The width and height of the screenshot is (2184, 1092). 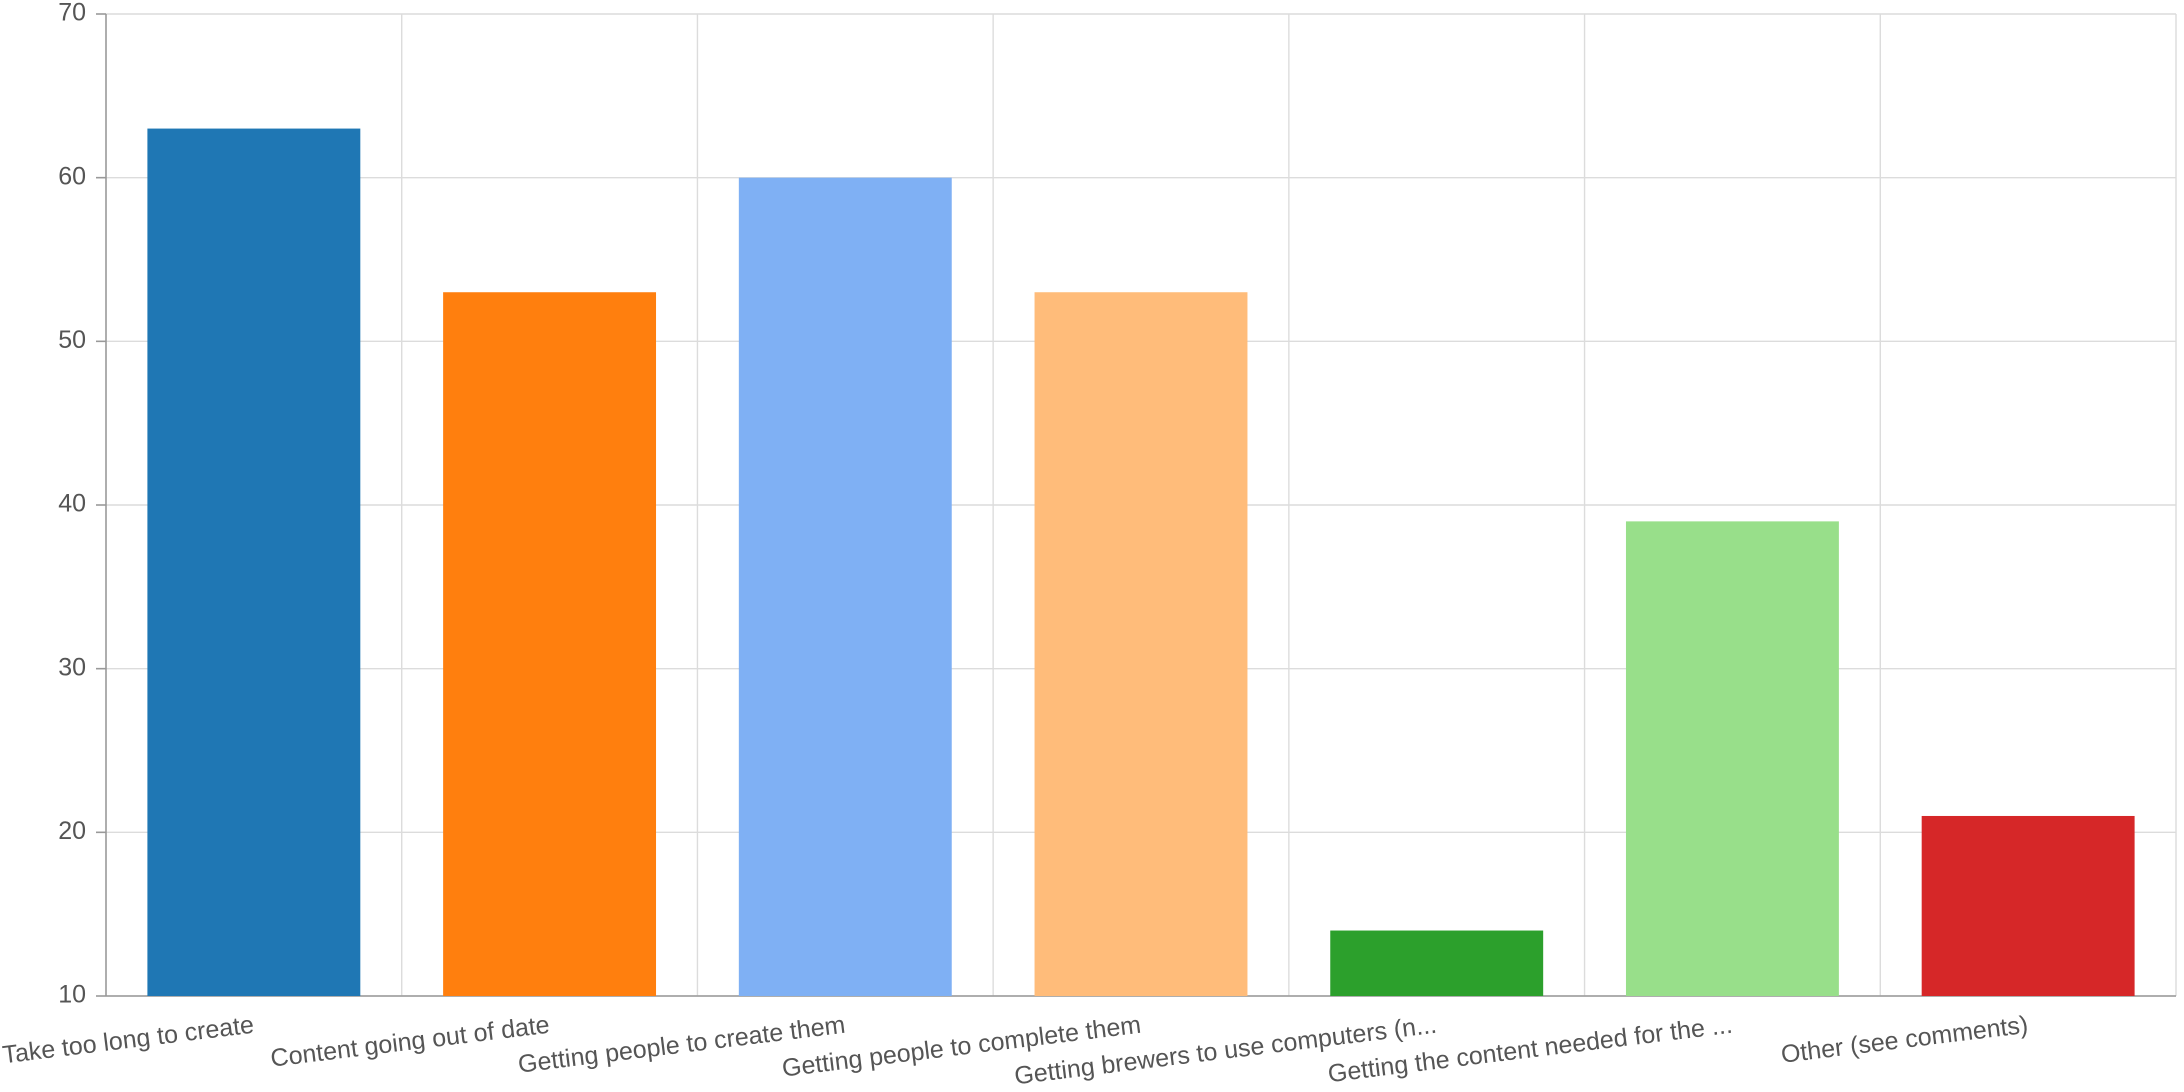 What do you see at coordinates (72, 176) in the screenshot?
I see `y-tick-label: 60` at bounding box center [72, 176].